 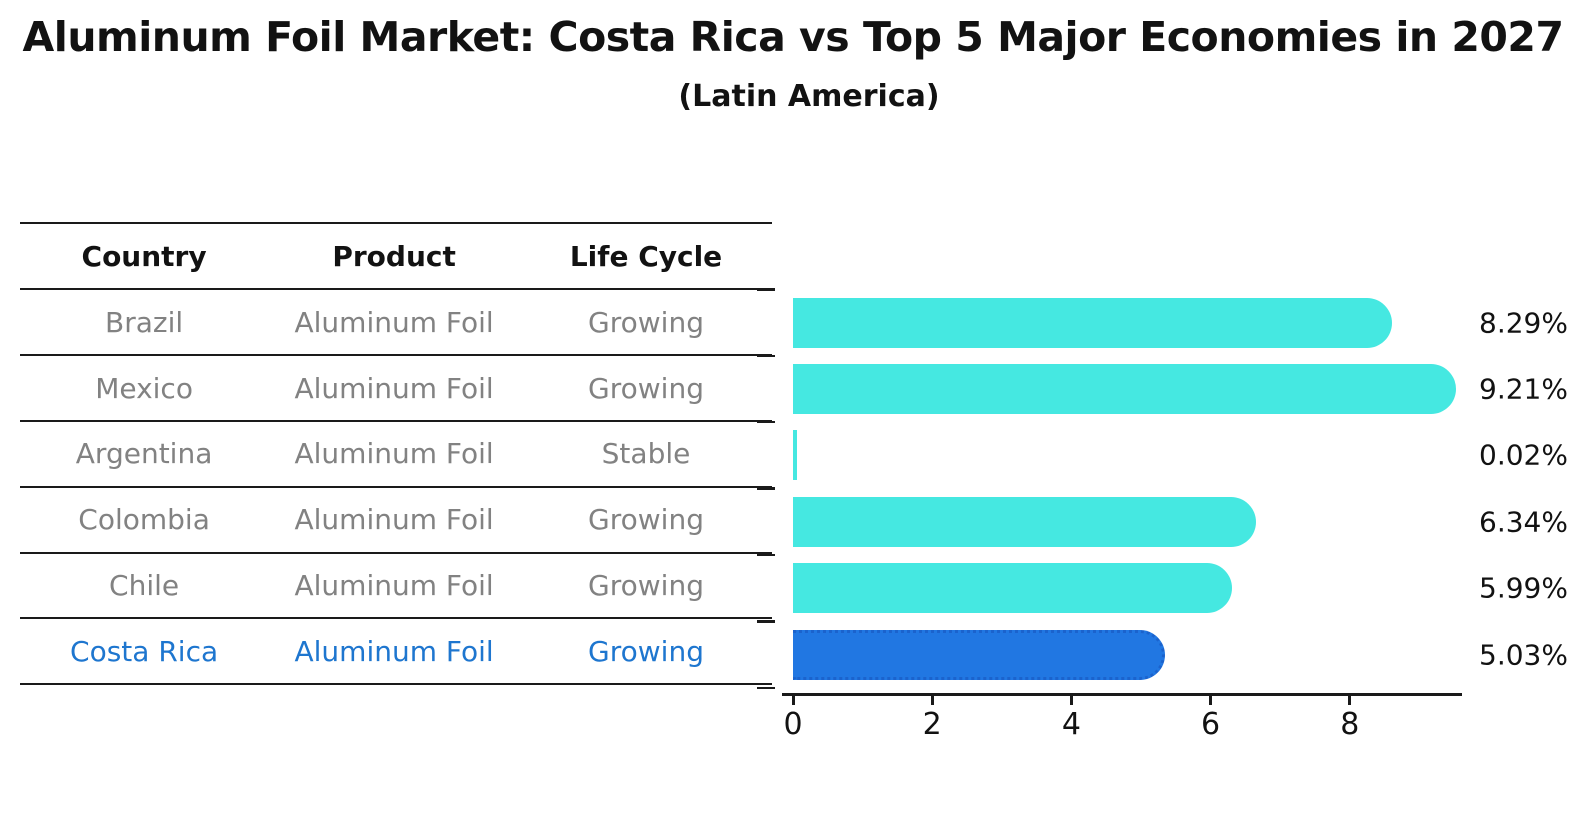 I want to click on table-header-row: Country Product Life Cycle, so click(x=396, y=257).